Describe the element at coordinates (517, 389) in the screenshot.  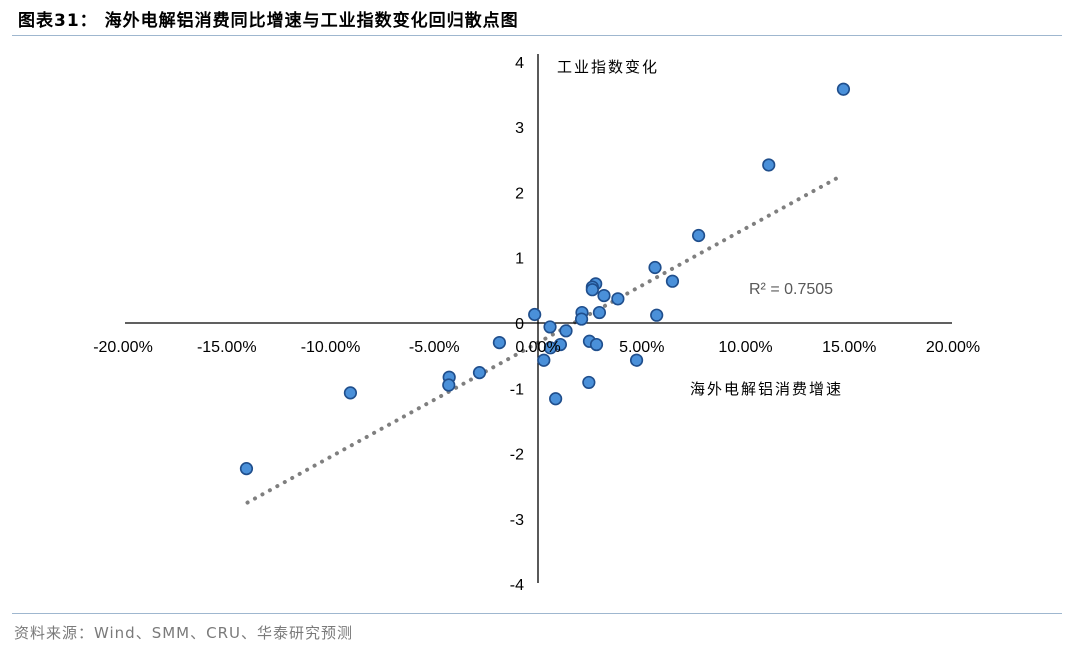
I see `y-tick-label: -1` at that location.